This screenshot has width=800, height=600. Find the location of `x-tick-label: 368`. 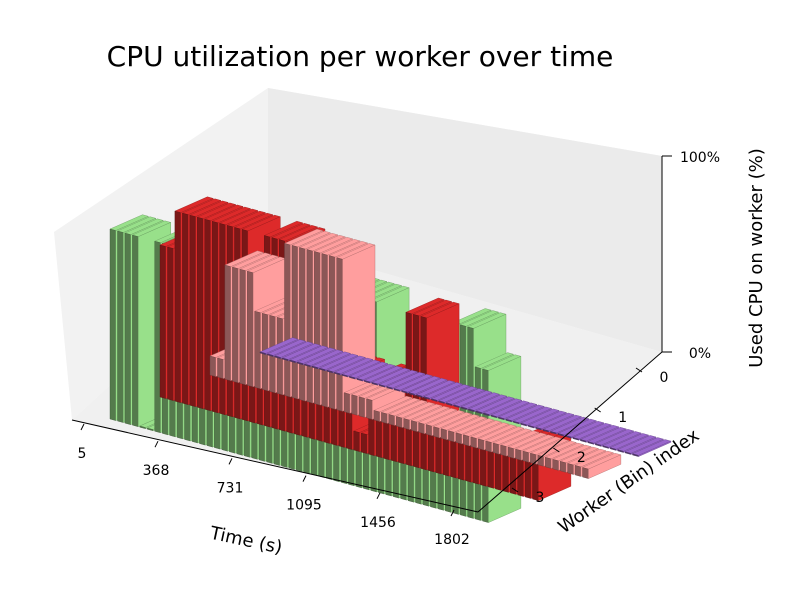

x-tick-label: 368 is located at coordinates (156, 471).